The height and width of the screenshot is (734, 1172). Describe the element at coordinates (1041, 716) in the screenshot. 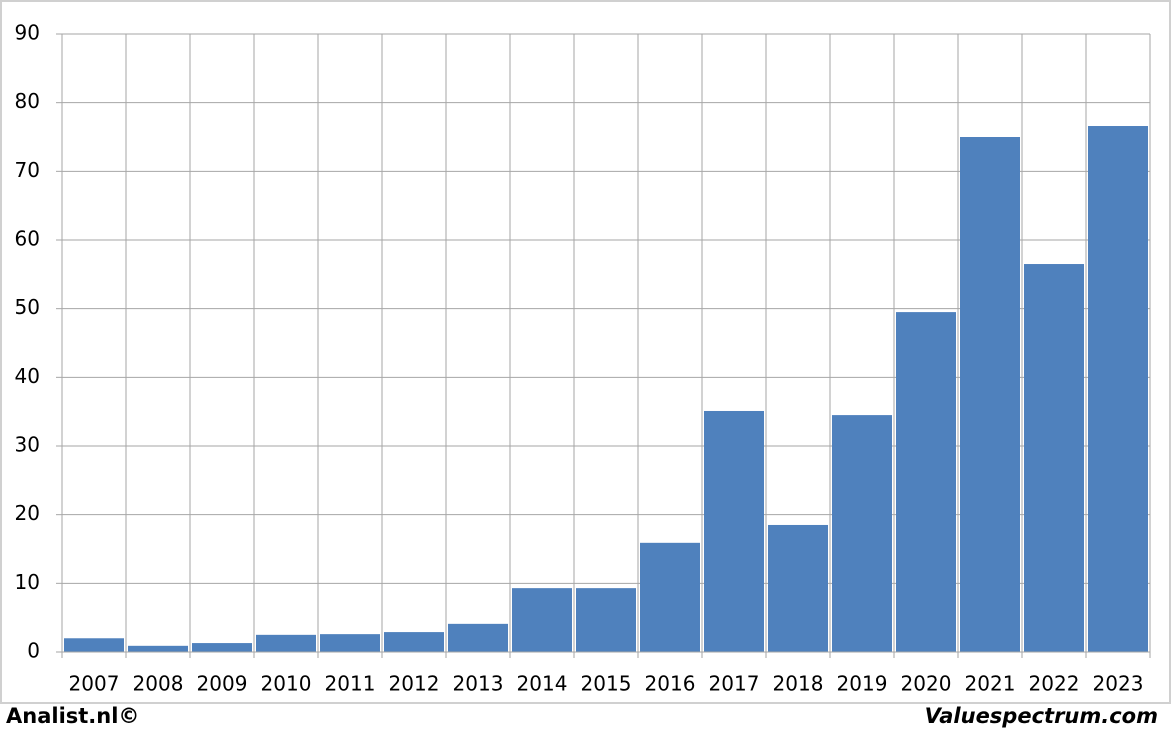

I see `footer-right: Valuespectrum.com` at that location.